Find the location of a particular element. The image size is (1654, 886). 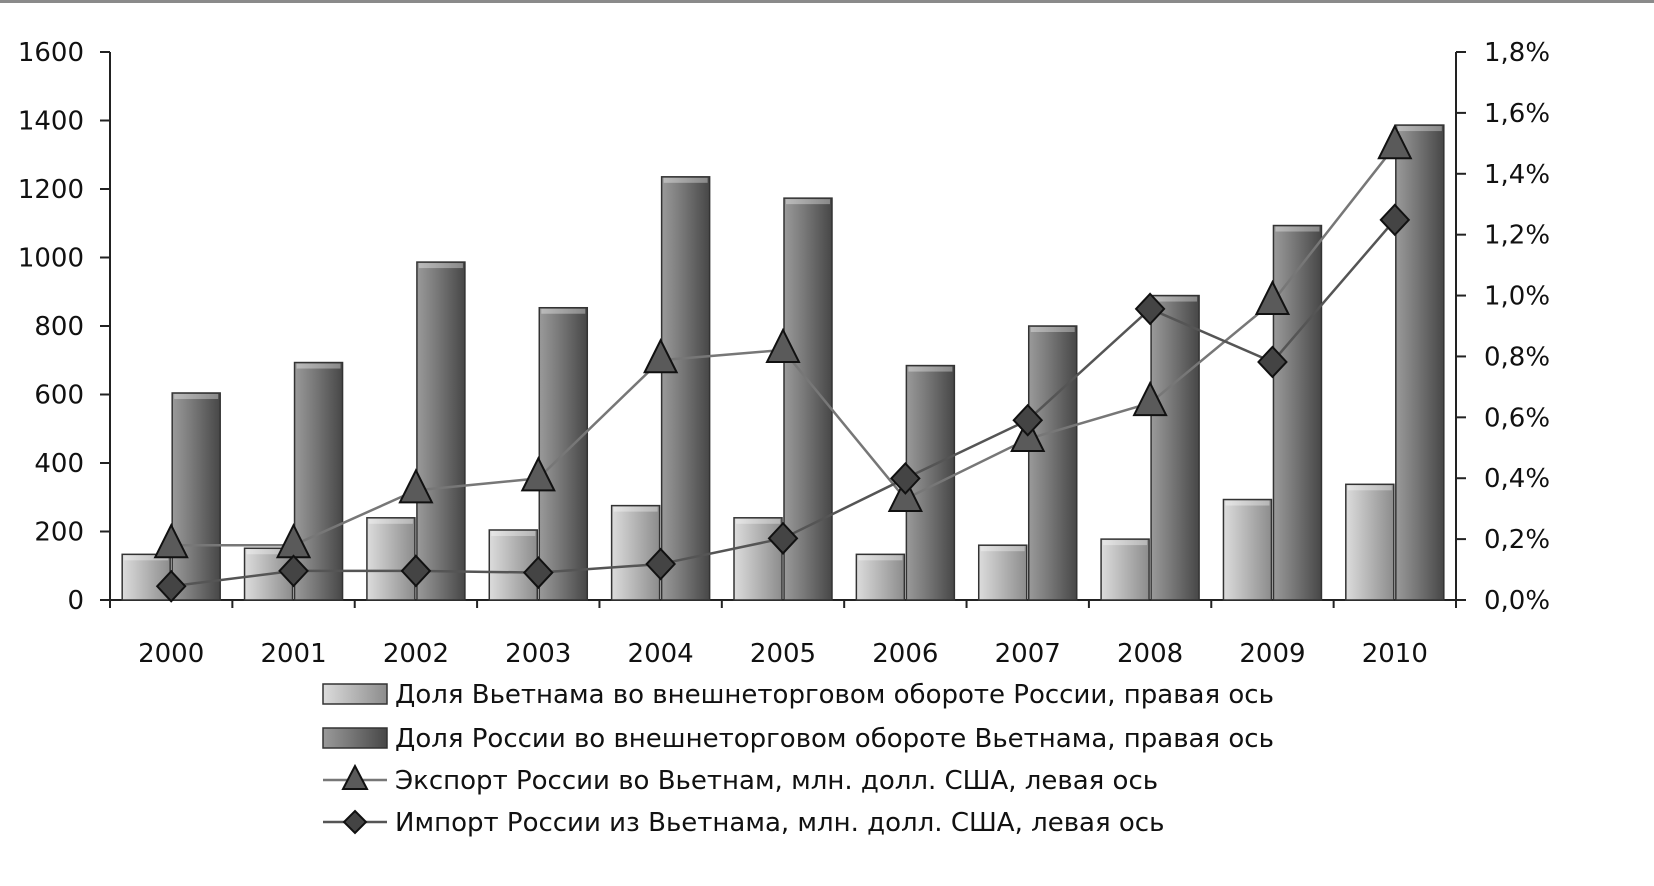

left-axis-tick-label: 1200 is located at coordinates (51, 190).